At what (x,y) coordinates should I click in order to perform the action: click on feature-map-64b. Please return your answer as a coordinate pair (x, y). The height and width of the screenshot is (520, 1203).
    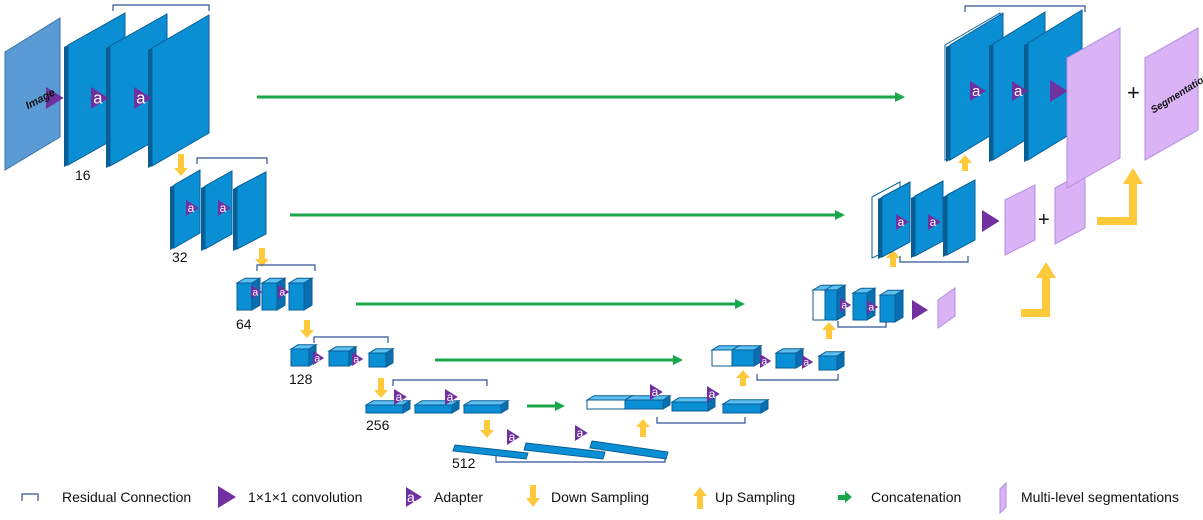
    Looking at the image, I should click on (269, 296).